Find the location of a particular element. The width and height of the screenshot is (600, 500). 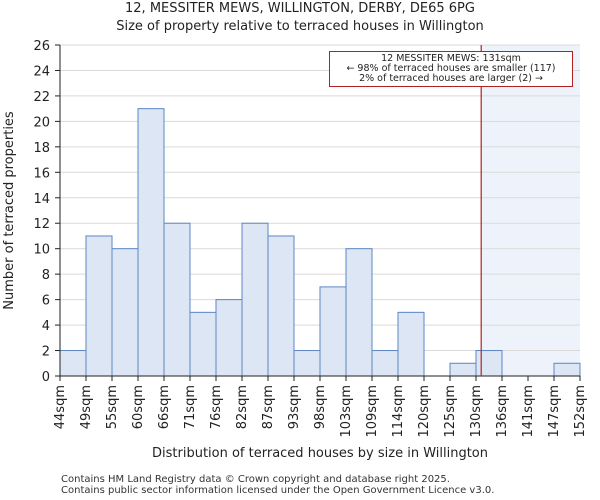

annotation-line-1: 12 MESSITER MEWS: 131sqm is located at coordinates (451, 58).